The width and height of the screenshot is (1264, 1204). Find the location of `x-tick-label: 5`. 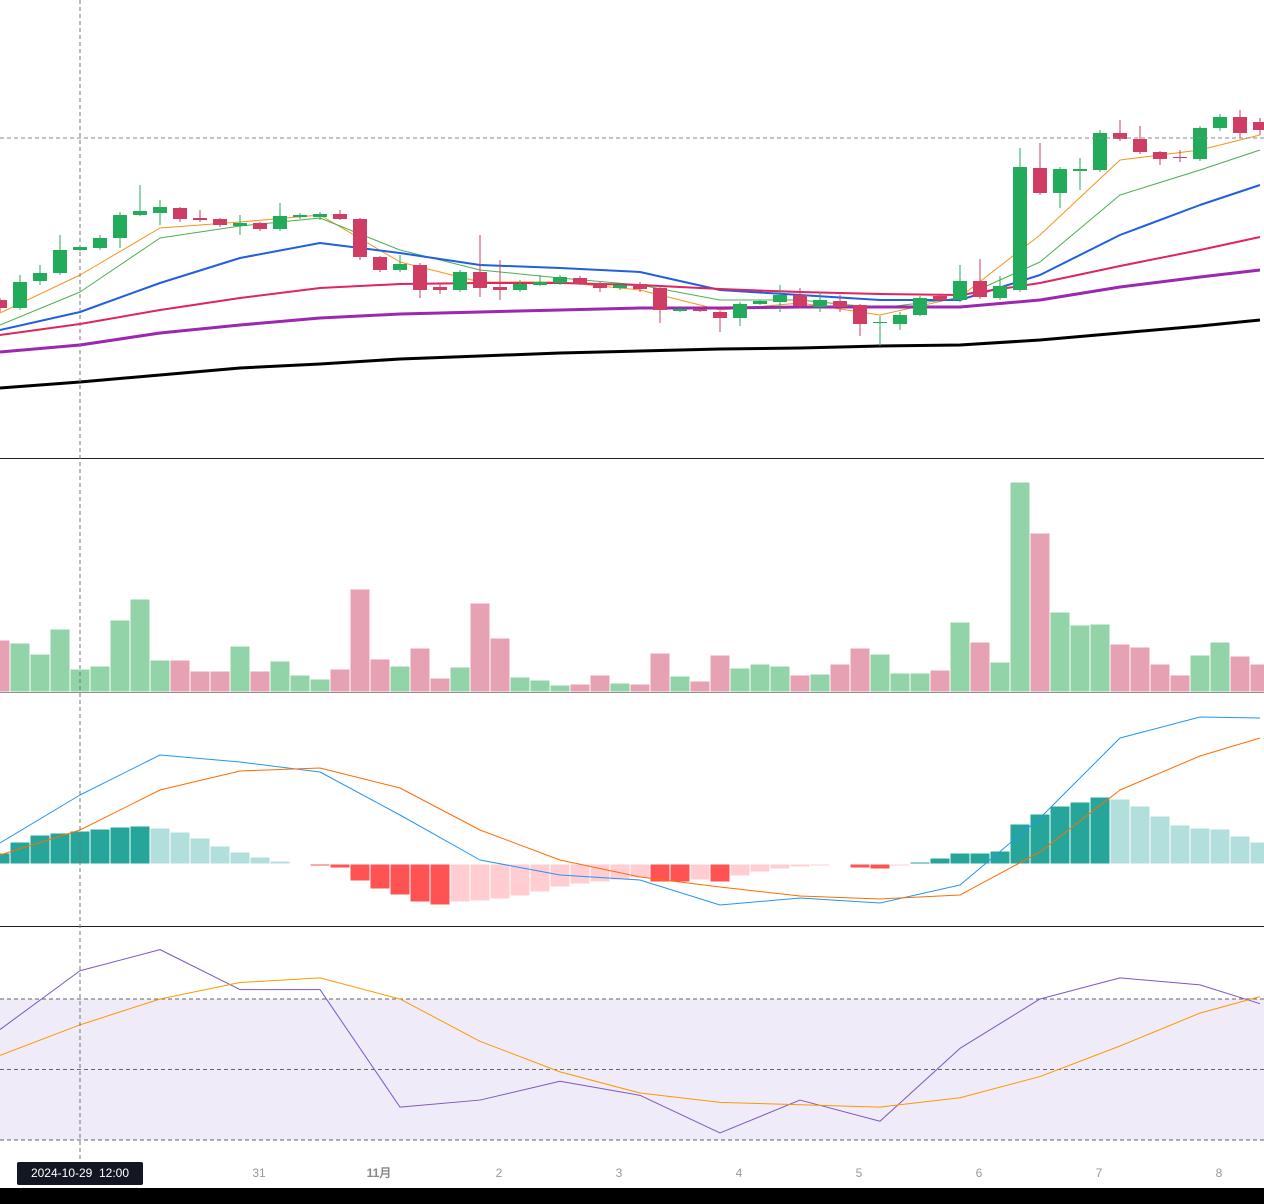

x-tick-label: 5 is located at coordinates (859, 1173).